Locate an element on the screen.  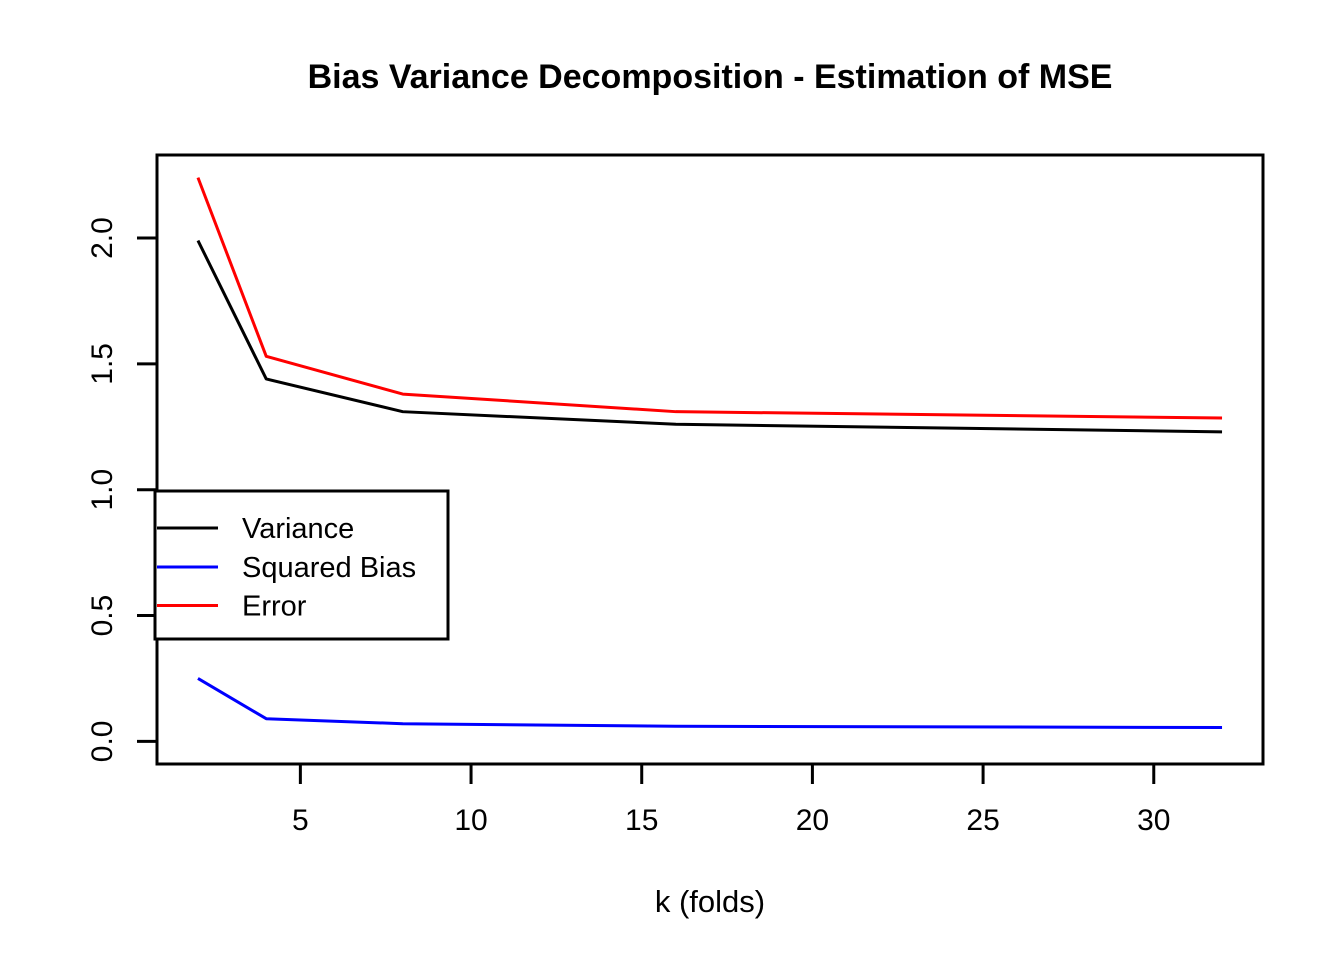
x-axis-tick-label: 10 is located at coordinates (470, 820).